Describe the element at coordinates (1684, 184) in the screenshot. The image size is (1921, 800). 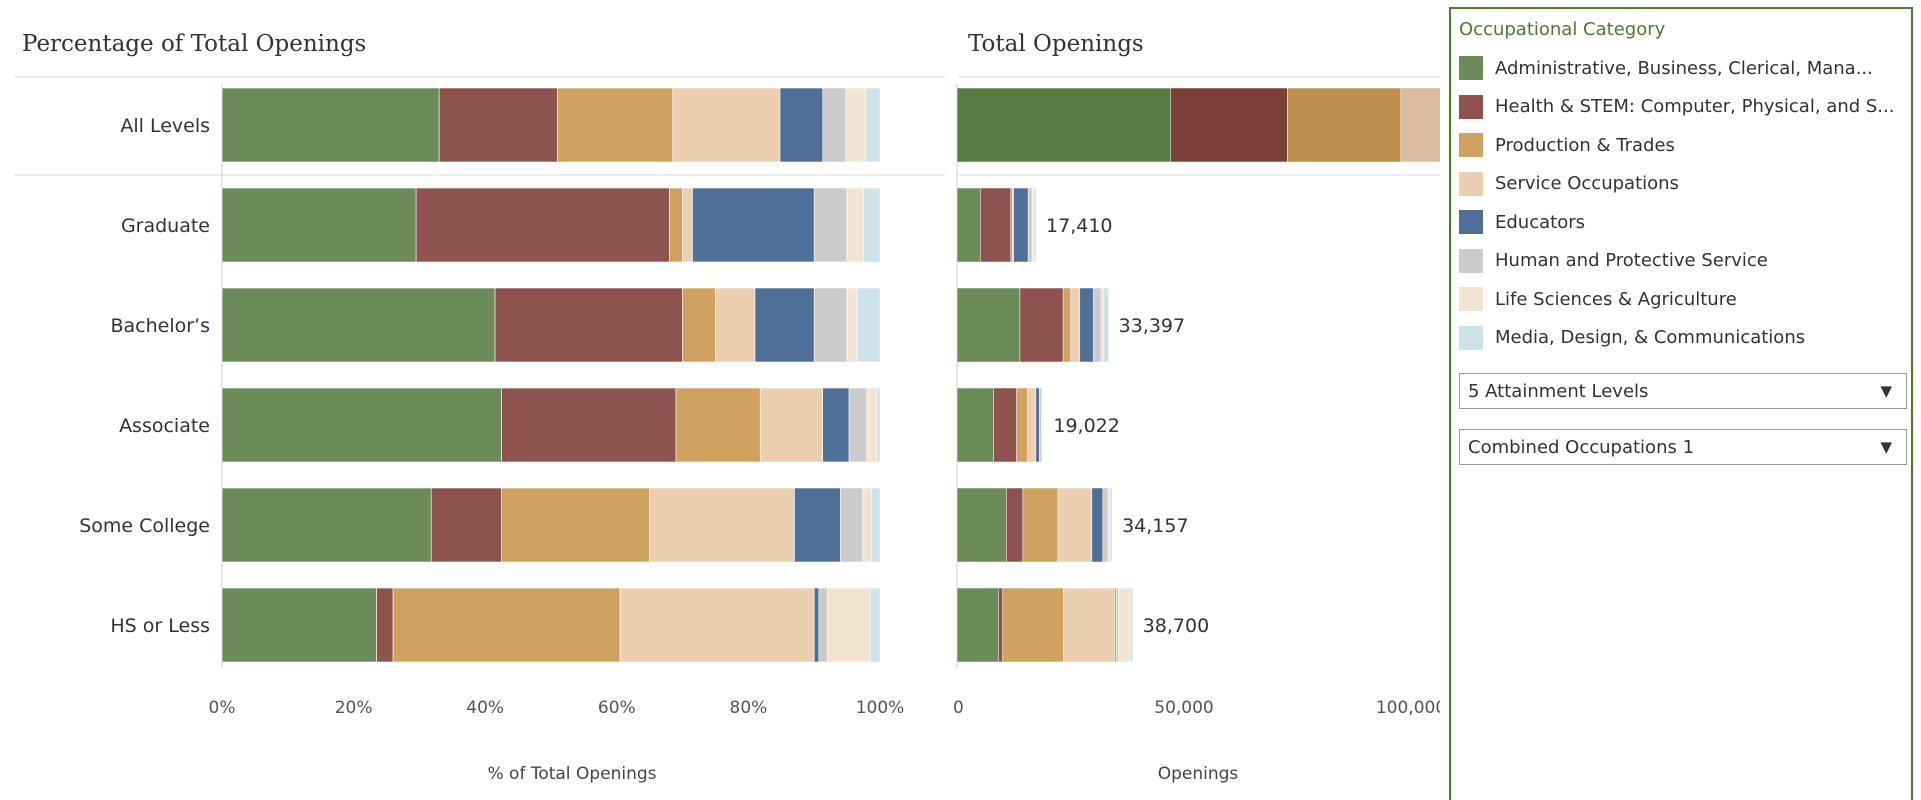
I see `legend-item-service: Service Occupations` at that location.